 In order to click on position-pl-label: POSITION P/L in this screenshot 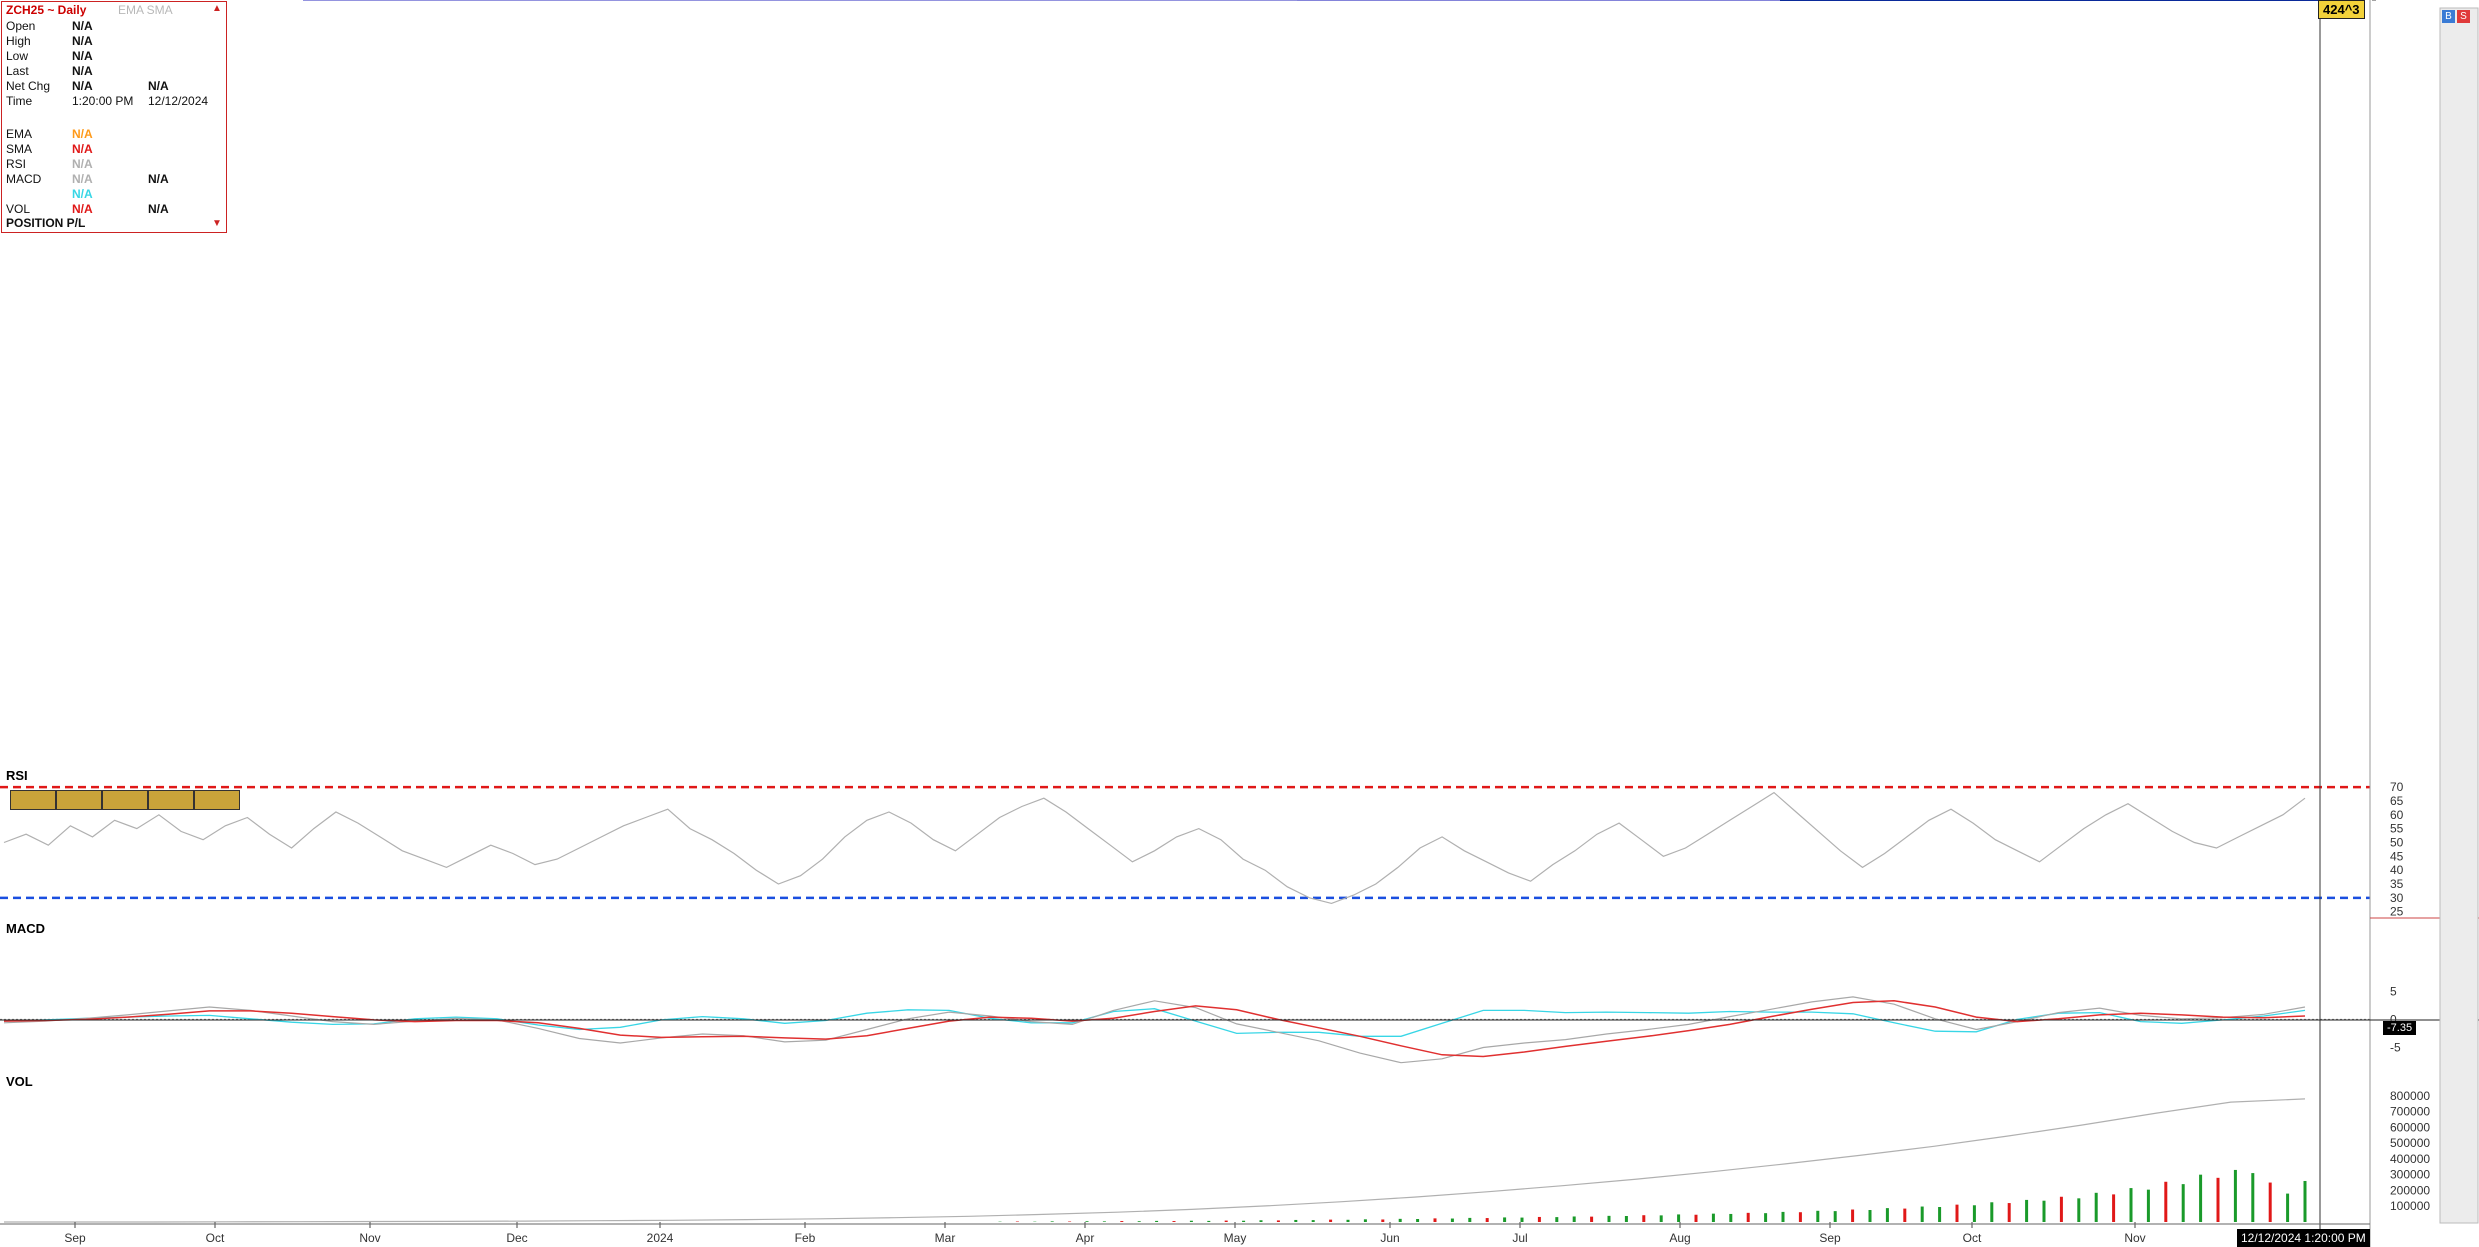, I will do `click(46, 223)`.